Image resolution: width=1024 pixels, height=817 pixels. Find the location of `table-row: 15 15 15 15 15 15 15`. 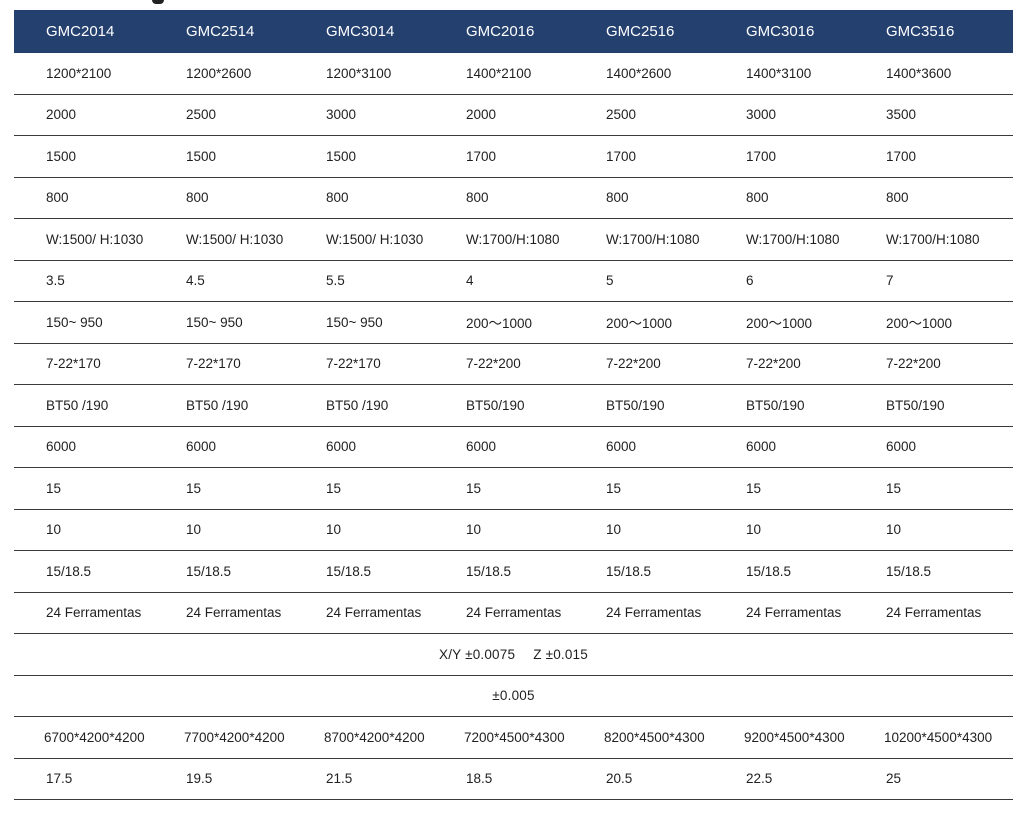

table-row: 15 15 15 15 15 15 15 is located at coordinates (513, 488).